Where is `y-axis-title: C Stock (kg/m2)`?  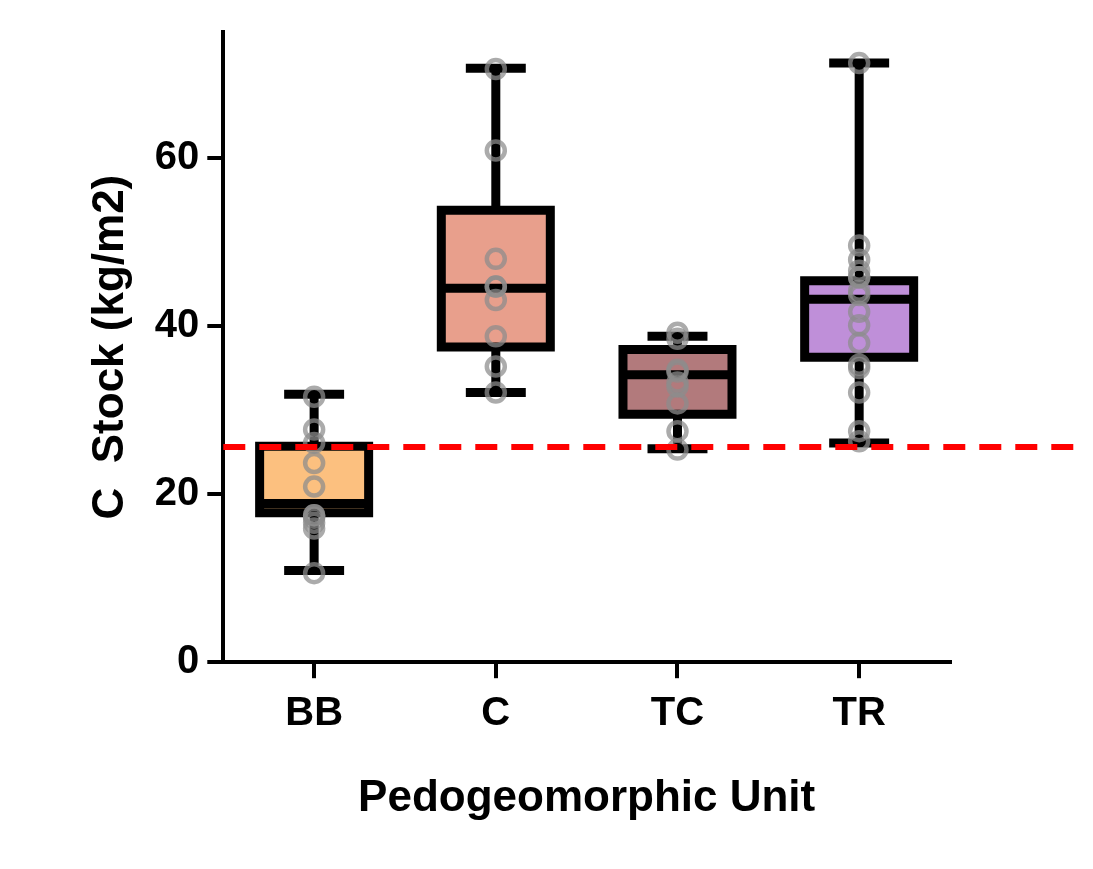
y-axis-title: C Stock (kg/m2) is located at coordinates (107, 347).